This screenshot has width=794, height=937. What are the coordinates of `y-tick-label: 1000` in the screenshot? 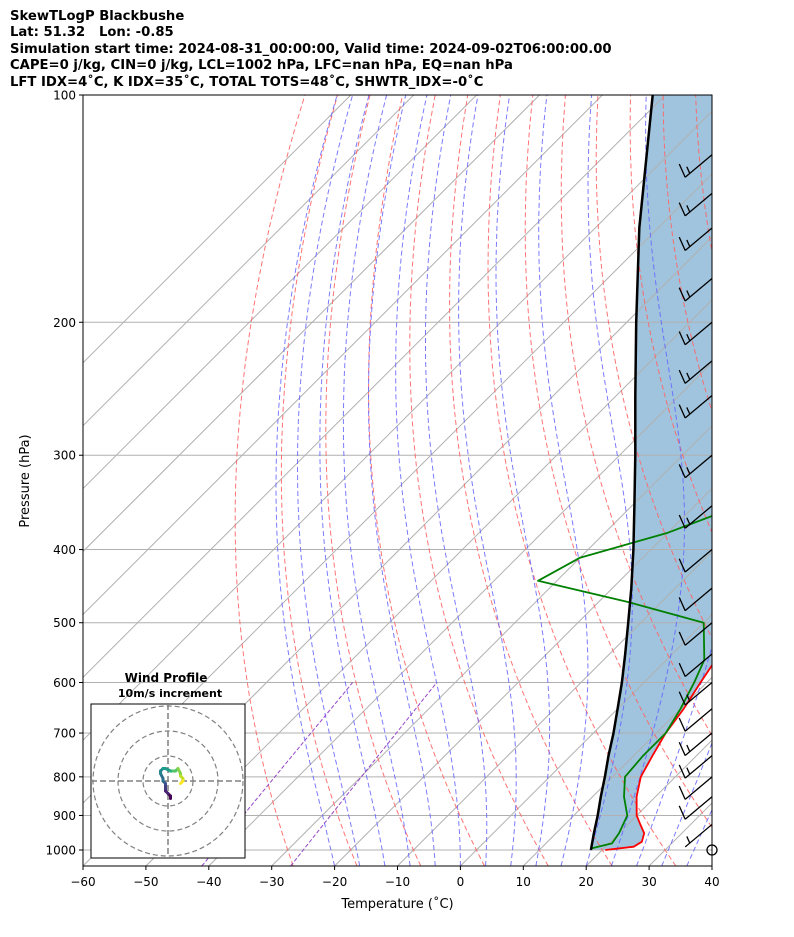 It's located at (60, 851).